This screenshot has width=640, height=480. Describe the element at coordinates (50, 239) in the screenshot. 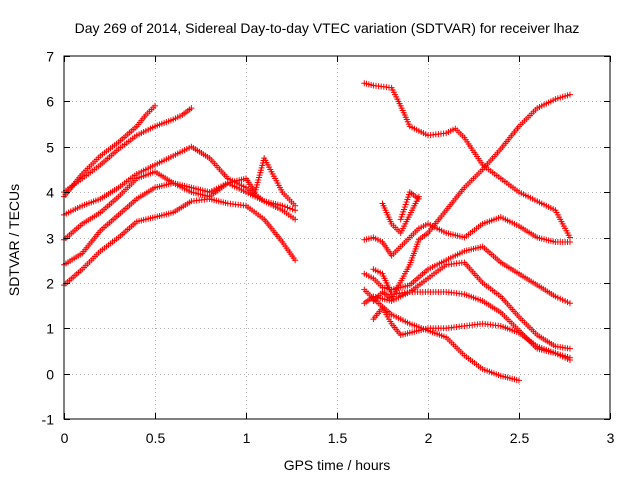

I see `y-tick-label: 3` at that location.